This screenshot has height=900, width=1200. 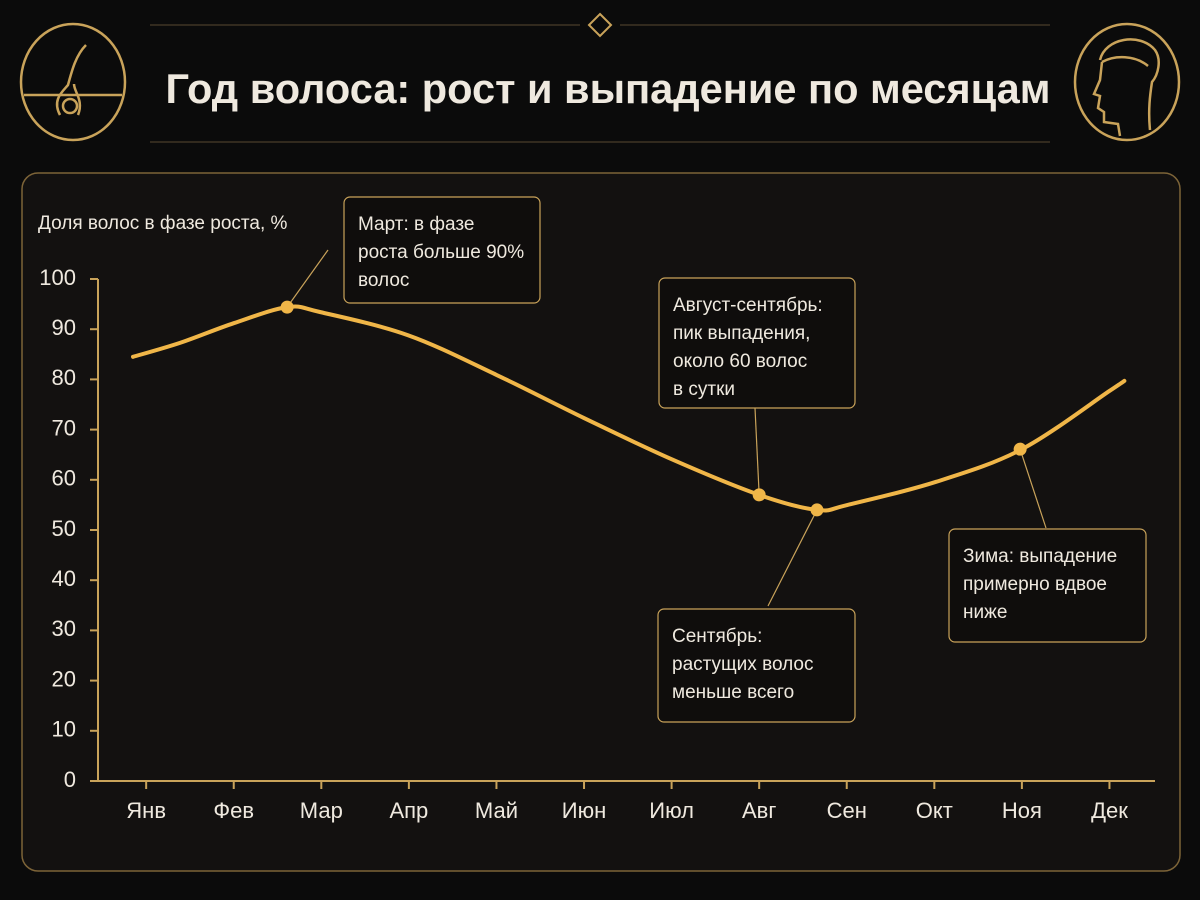 What do you see at coordinates (733, 692) in the screenshot?
I see `annotation-text: меньше всего` at bounding box center [733, 692].